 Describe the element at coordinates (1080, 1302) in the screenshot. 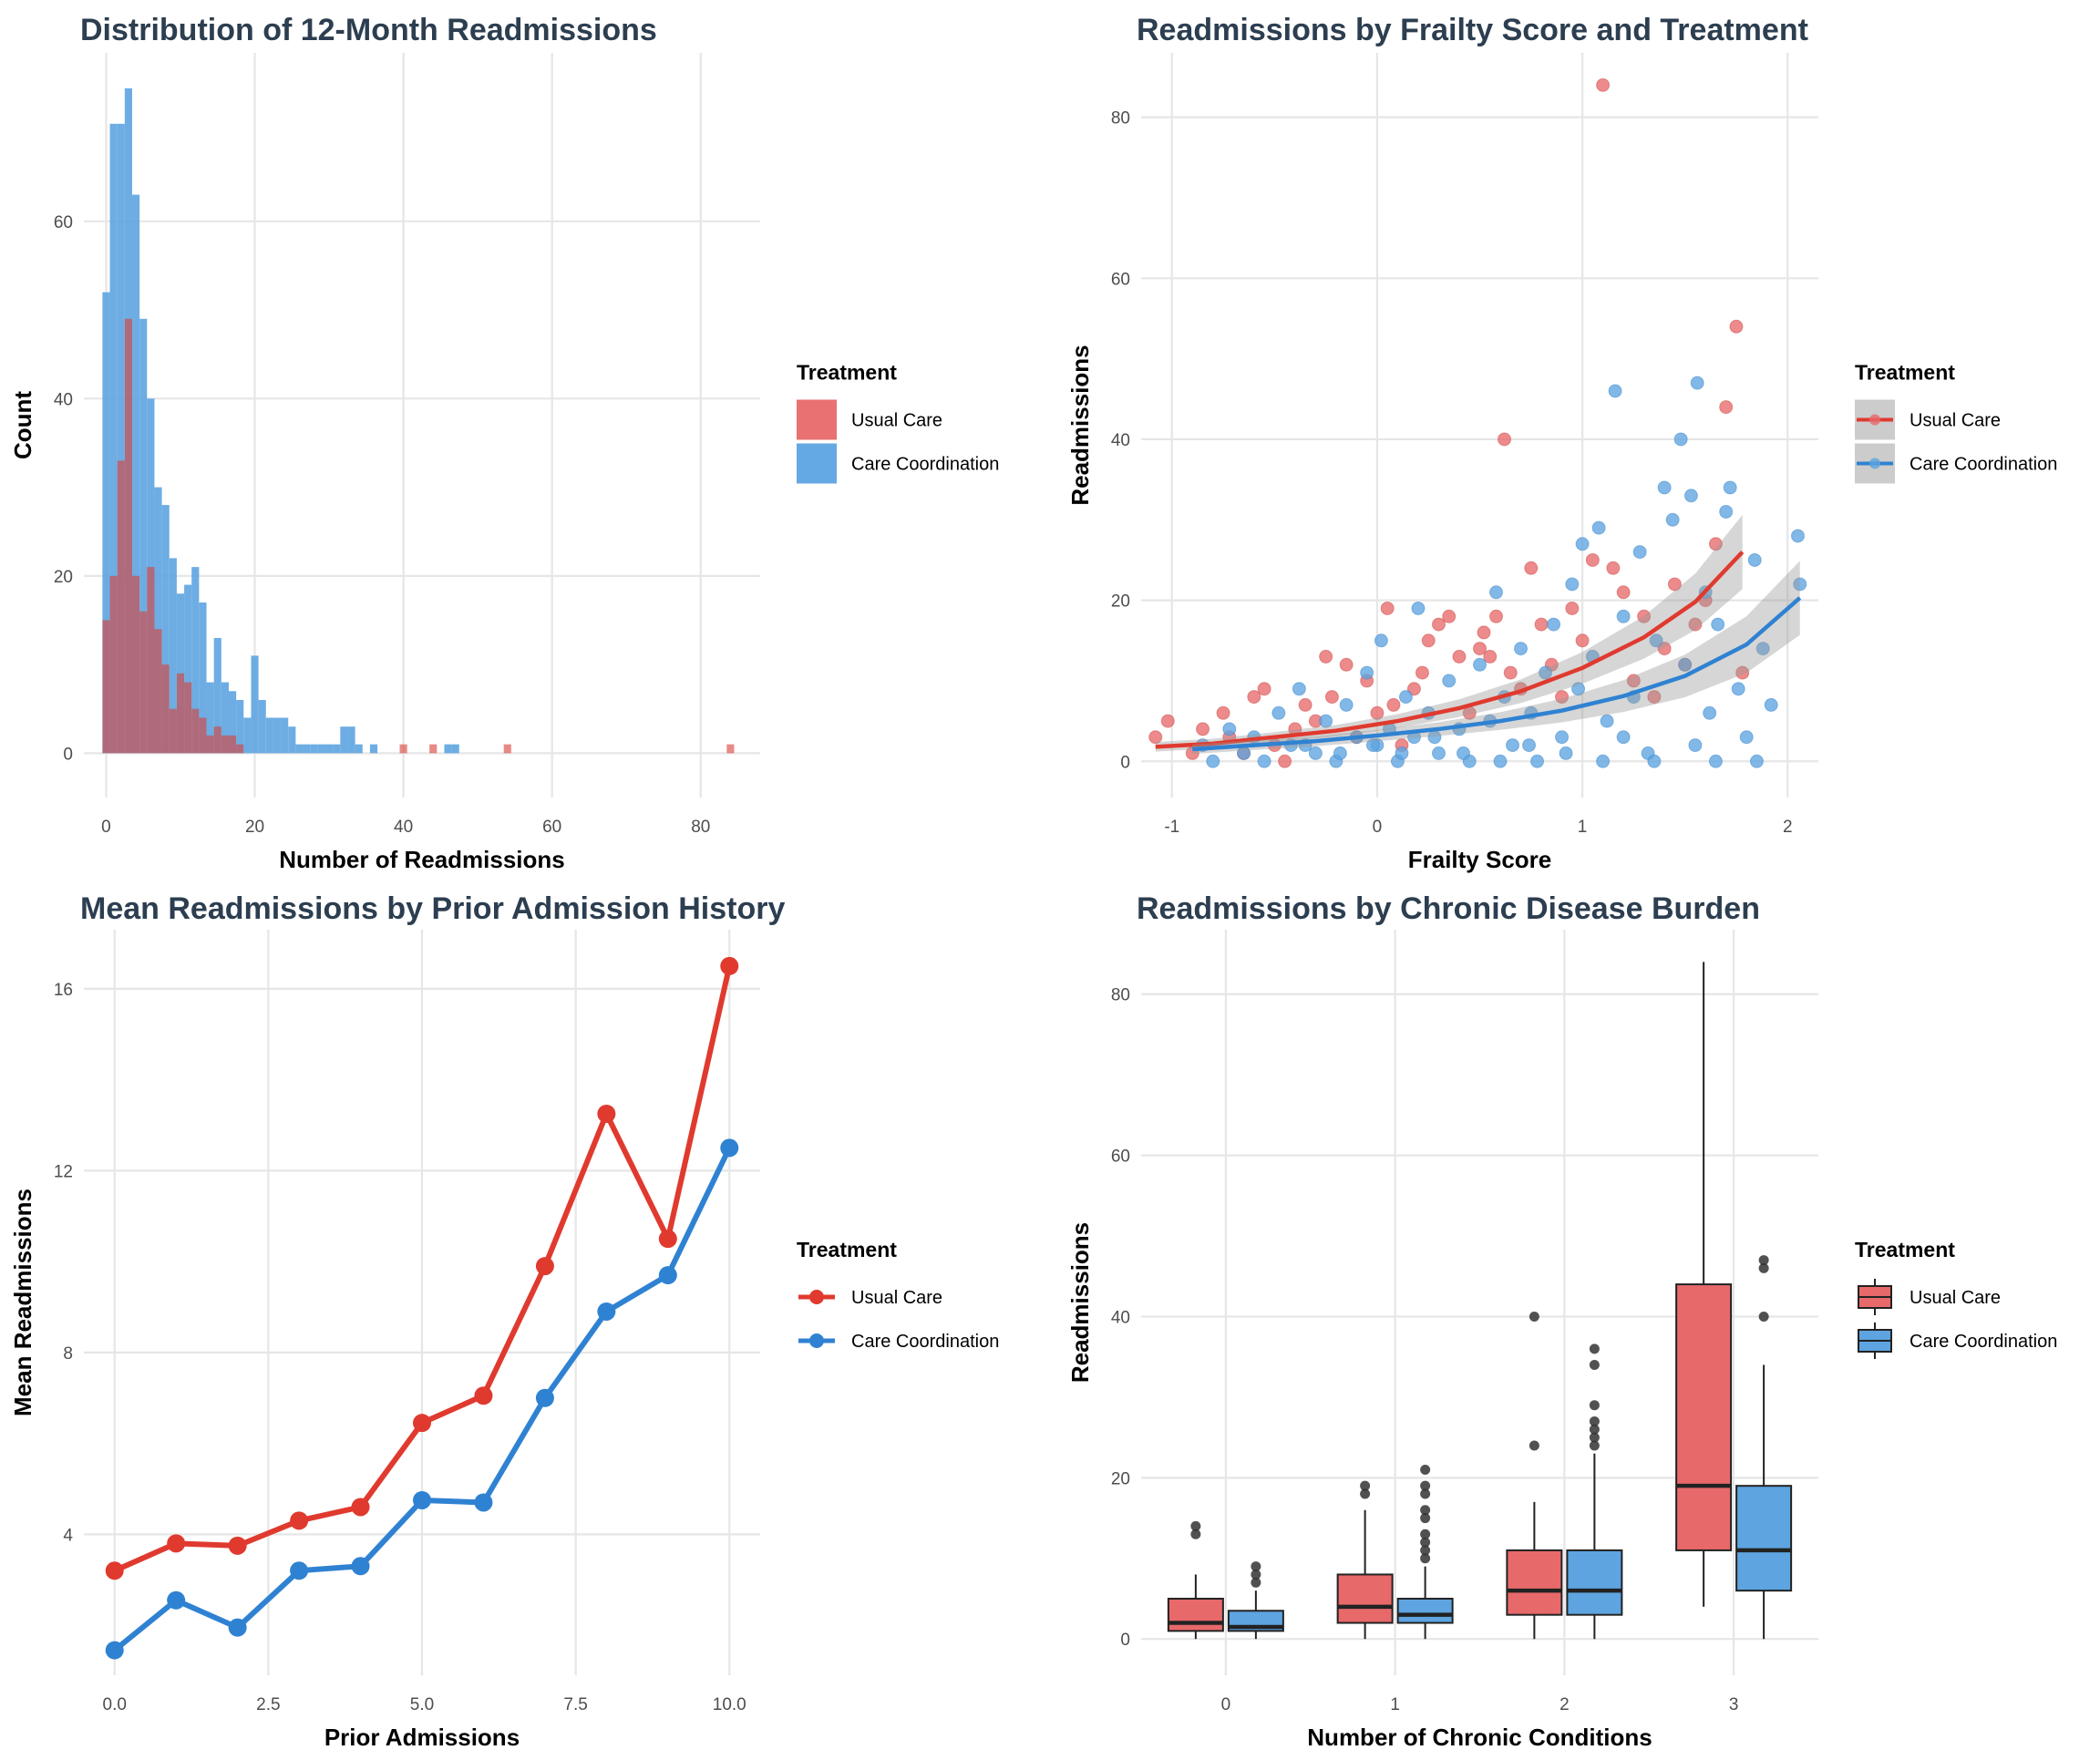

I see `y-axis-label: Readmissions` at that location.